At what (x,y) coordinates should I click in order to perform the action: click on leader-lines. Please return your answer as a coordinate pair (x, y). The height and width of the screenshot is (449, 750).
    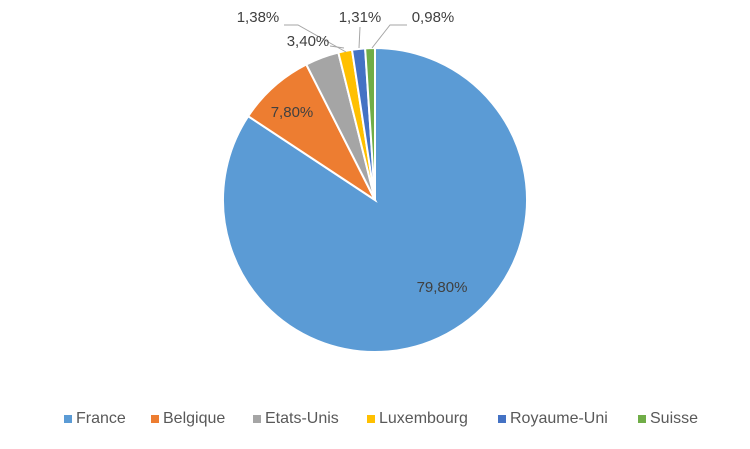
    Looking at the image, I should click on (345, 38).